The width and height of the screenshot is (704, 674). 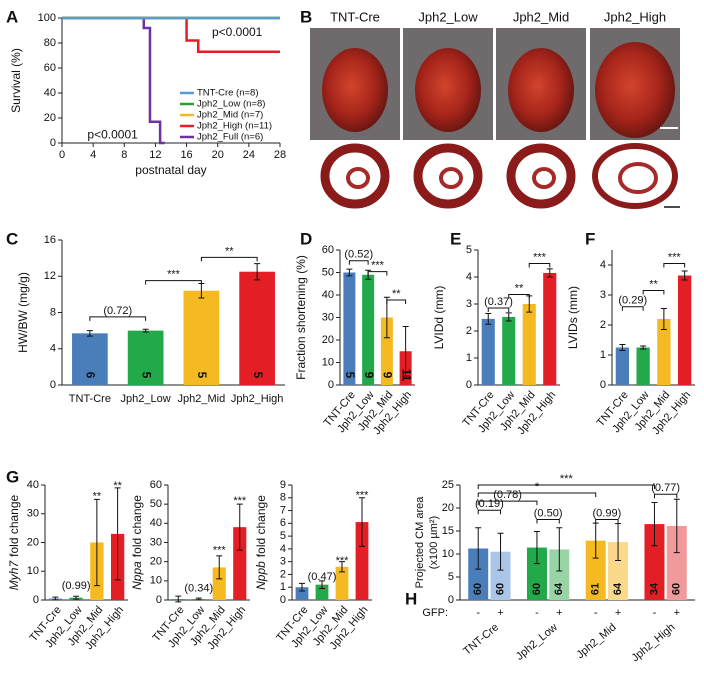 I want to click on x-tick-label: 0, so click(x=62, y=155).